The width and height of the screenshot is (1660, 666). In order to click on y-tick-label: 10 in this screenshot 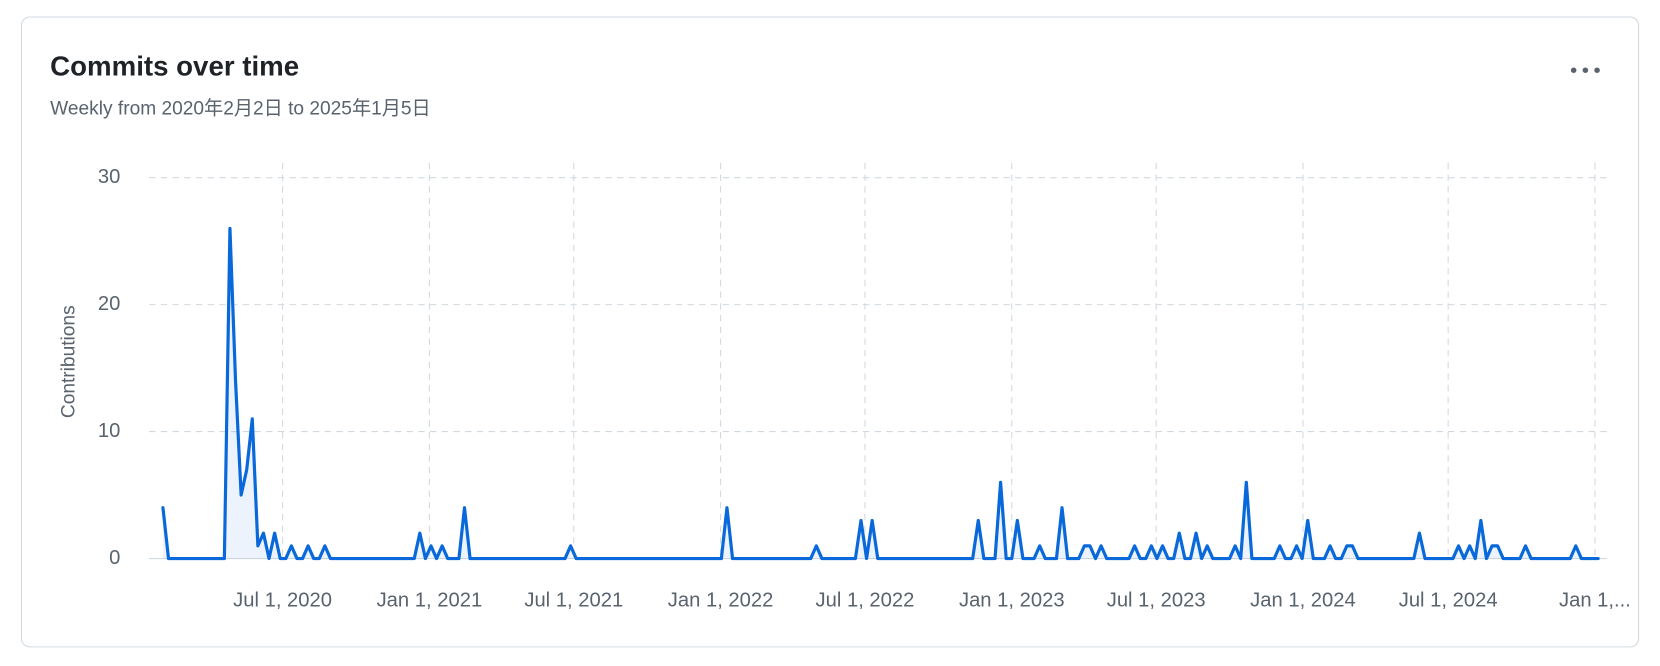, I will do `click(109, 431)`.